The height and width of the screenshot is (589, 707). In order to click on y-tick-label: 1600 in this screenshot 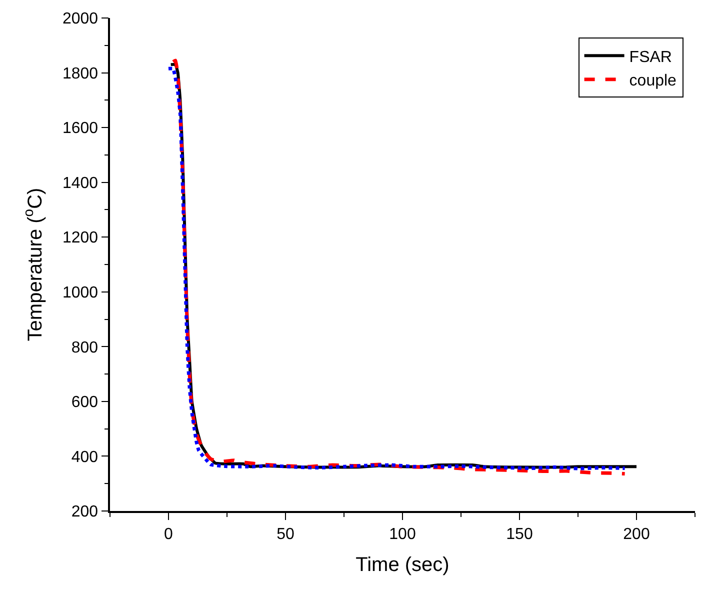, I will do `click(80, 129)`.